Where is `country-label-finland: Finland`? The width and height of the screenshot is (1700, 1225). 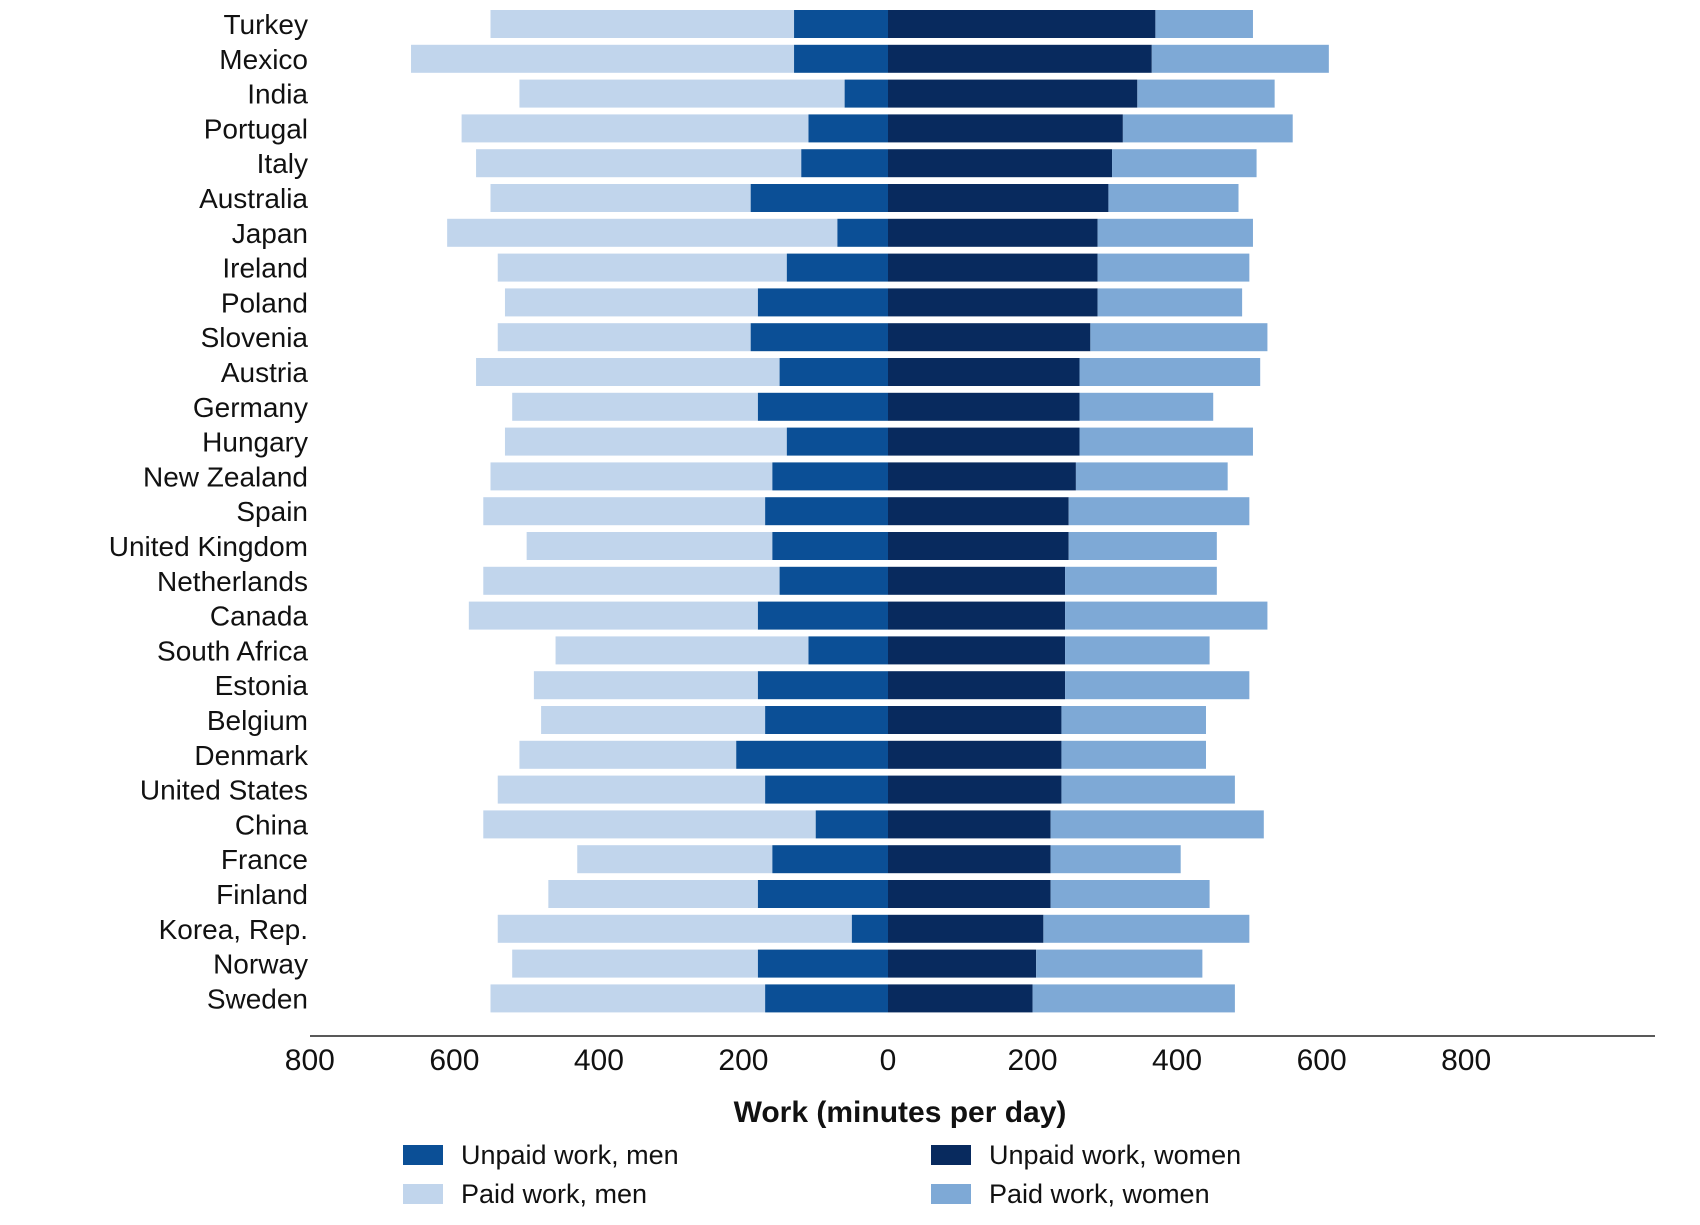
country-label-finland: Finland is located at coordinates (262, 894).